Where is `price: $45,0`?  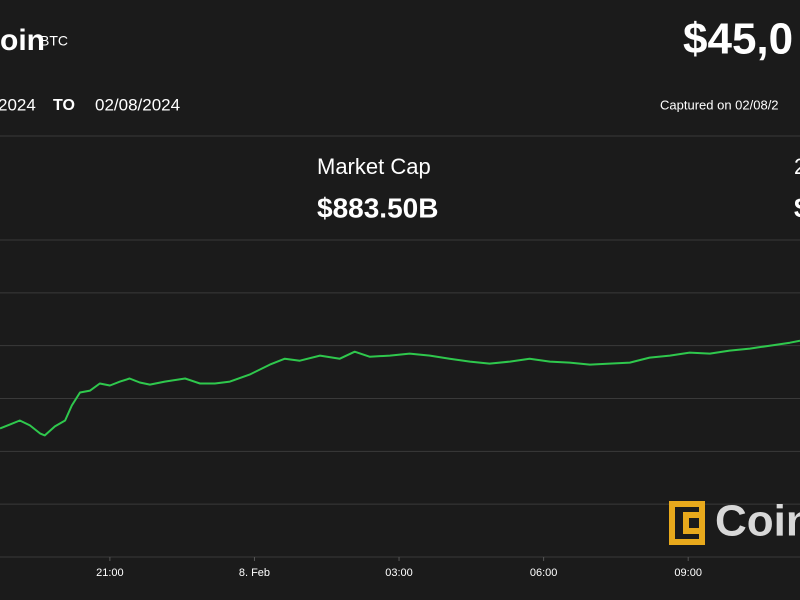
price: $45,0 is located at coordinates (738, 39).